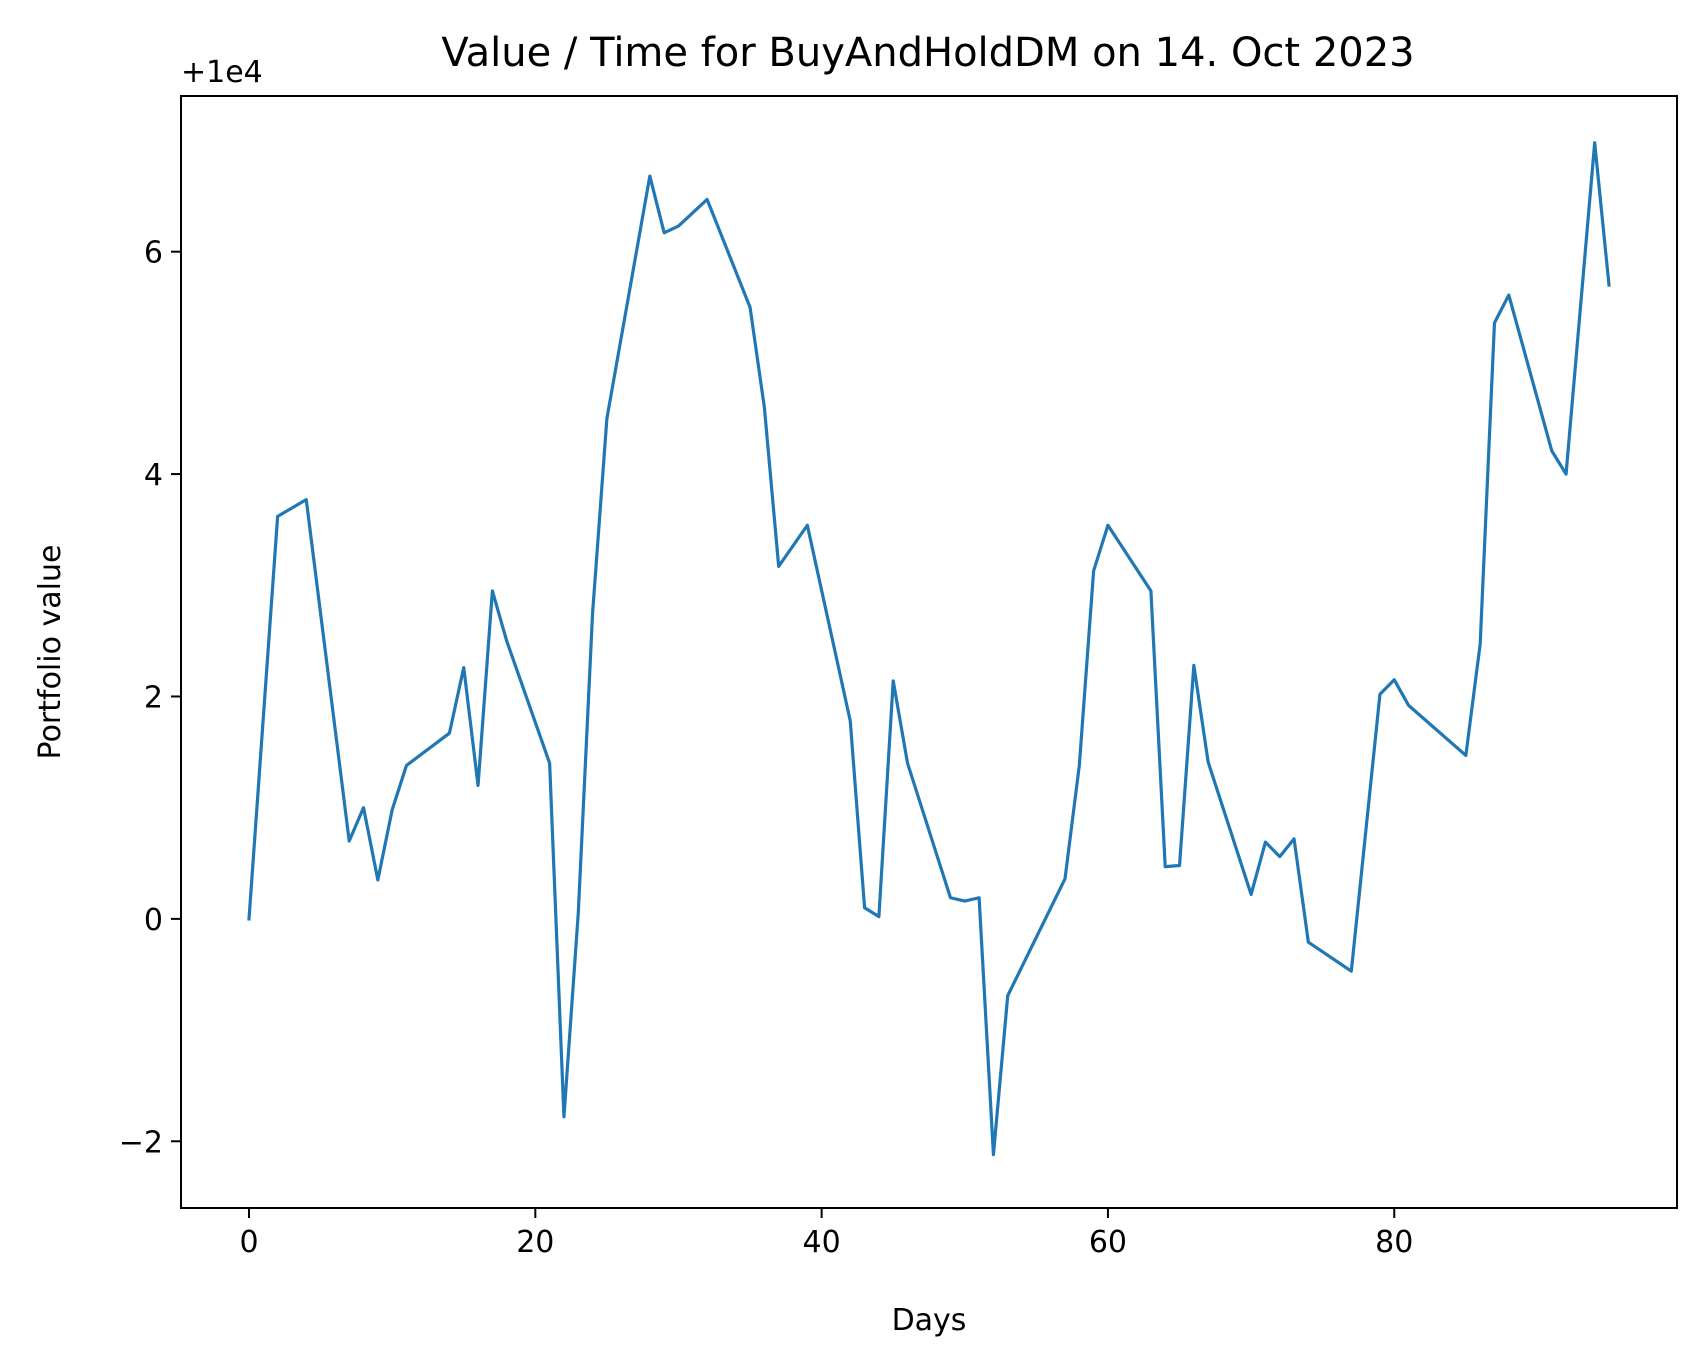 This screenshot has width=1697, height=1361. I want to click on y-axis-ticks: −2 0 2 4 6, so click(150, 698).